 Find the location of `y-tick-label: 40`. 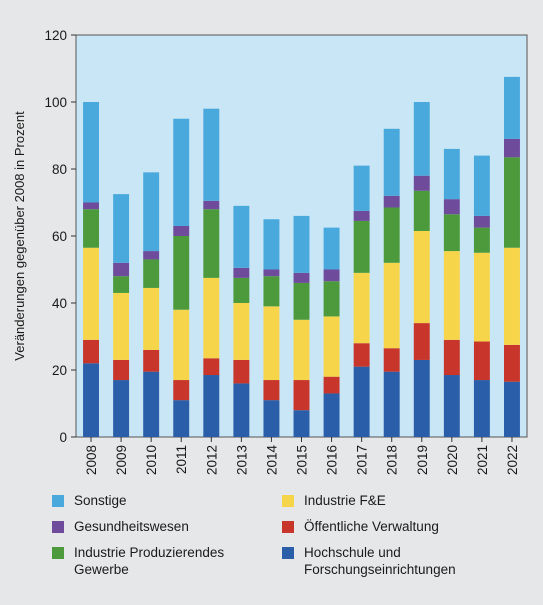

y-tick-label: 40 is located at coordinates (59, 303).